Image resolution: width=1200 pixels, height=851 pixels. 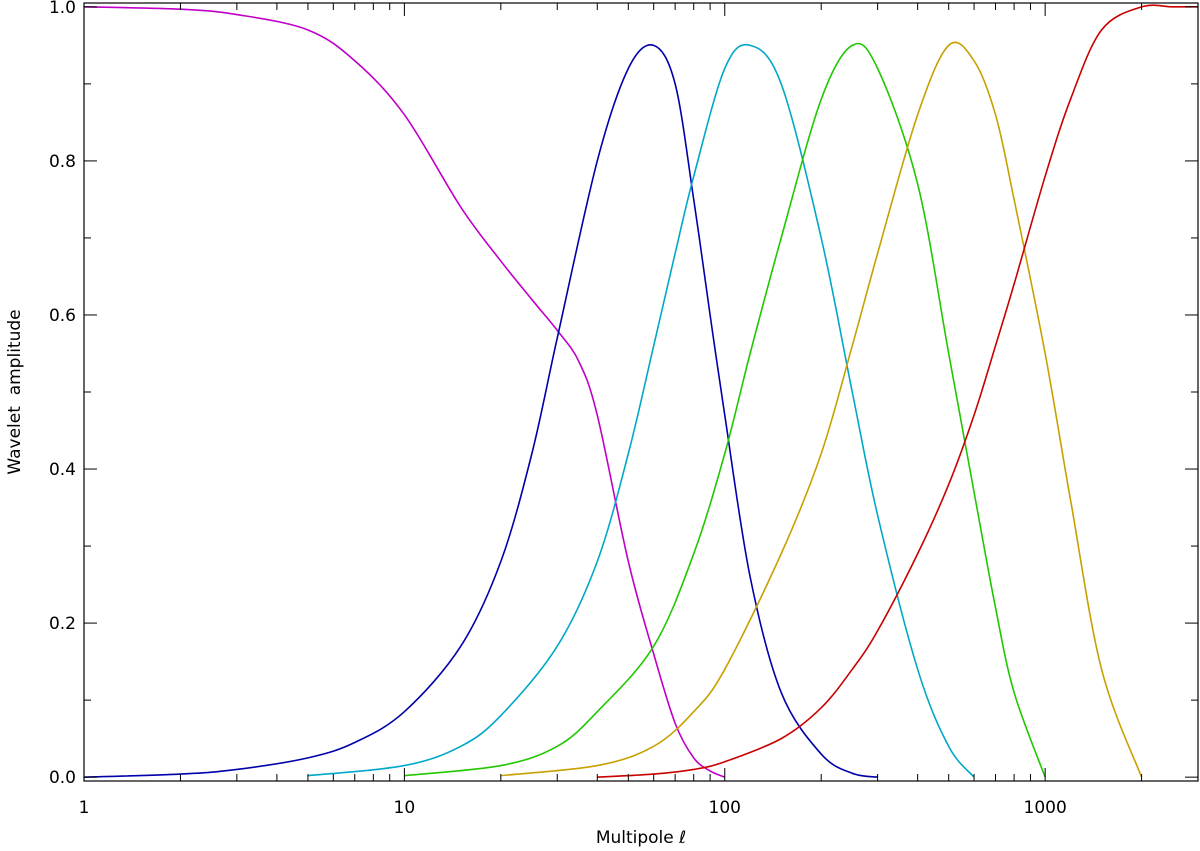 I want to click on y-tick-label: 0.8, so click(x=62, y=162).